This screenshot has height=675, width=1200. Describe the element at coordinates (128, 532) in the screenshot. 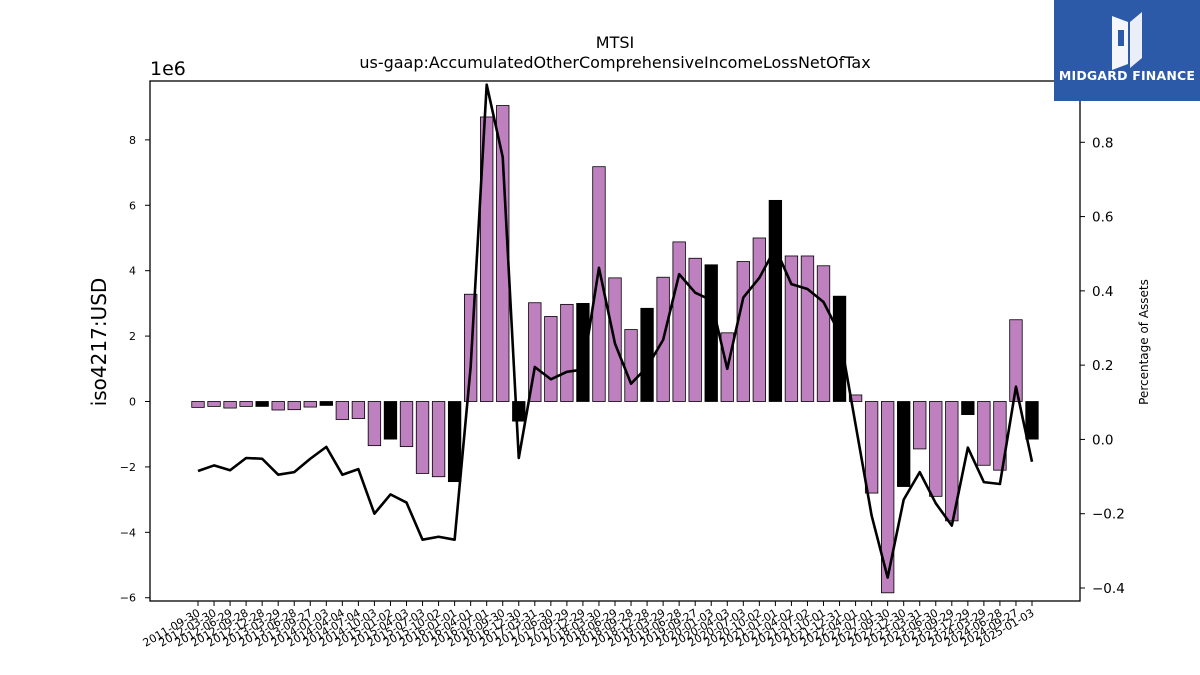

I see `y-tick-label: −4` at that location.